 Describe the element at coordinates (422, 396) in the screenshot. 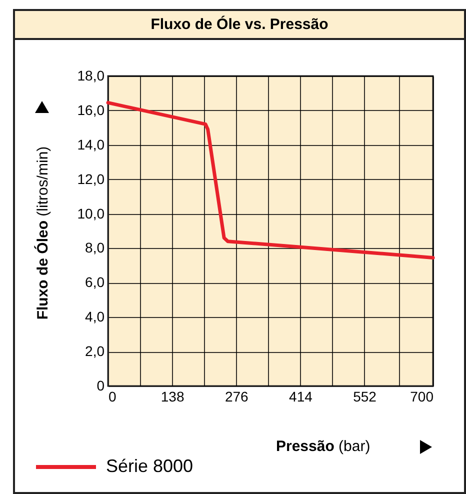

I see `x-tick-label: 700` at that location.